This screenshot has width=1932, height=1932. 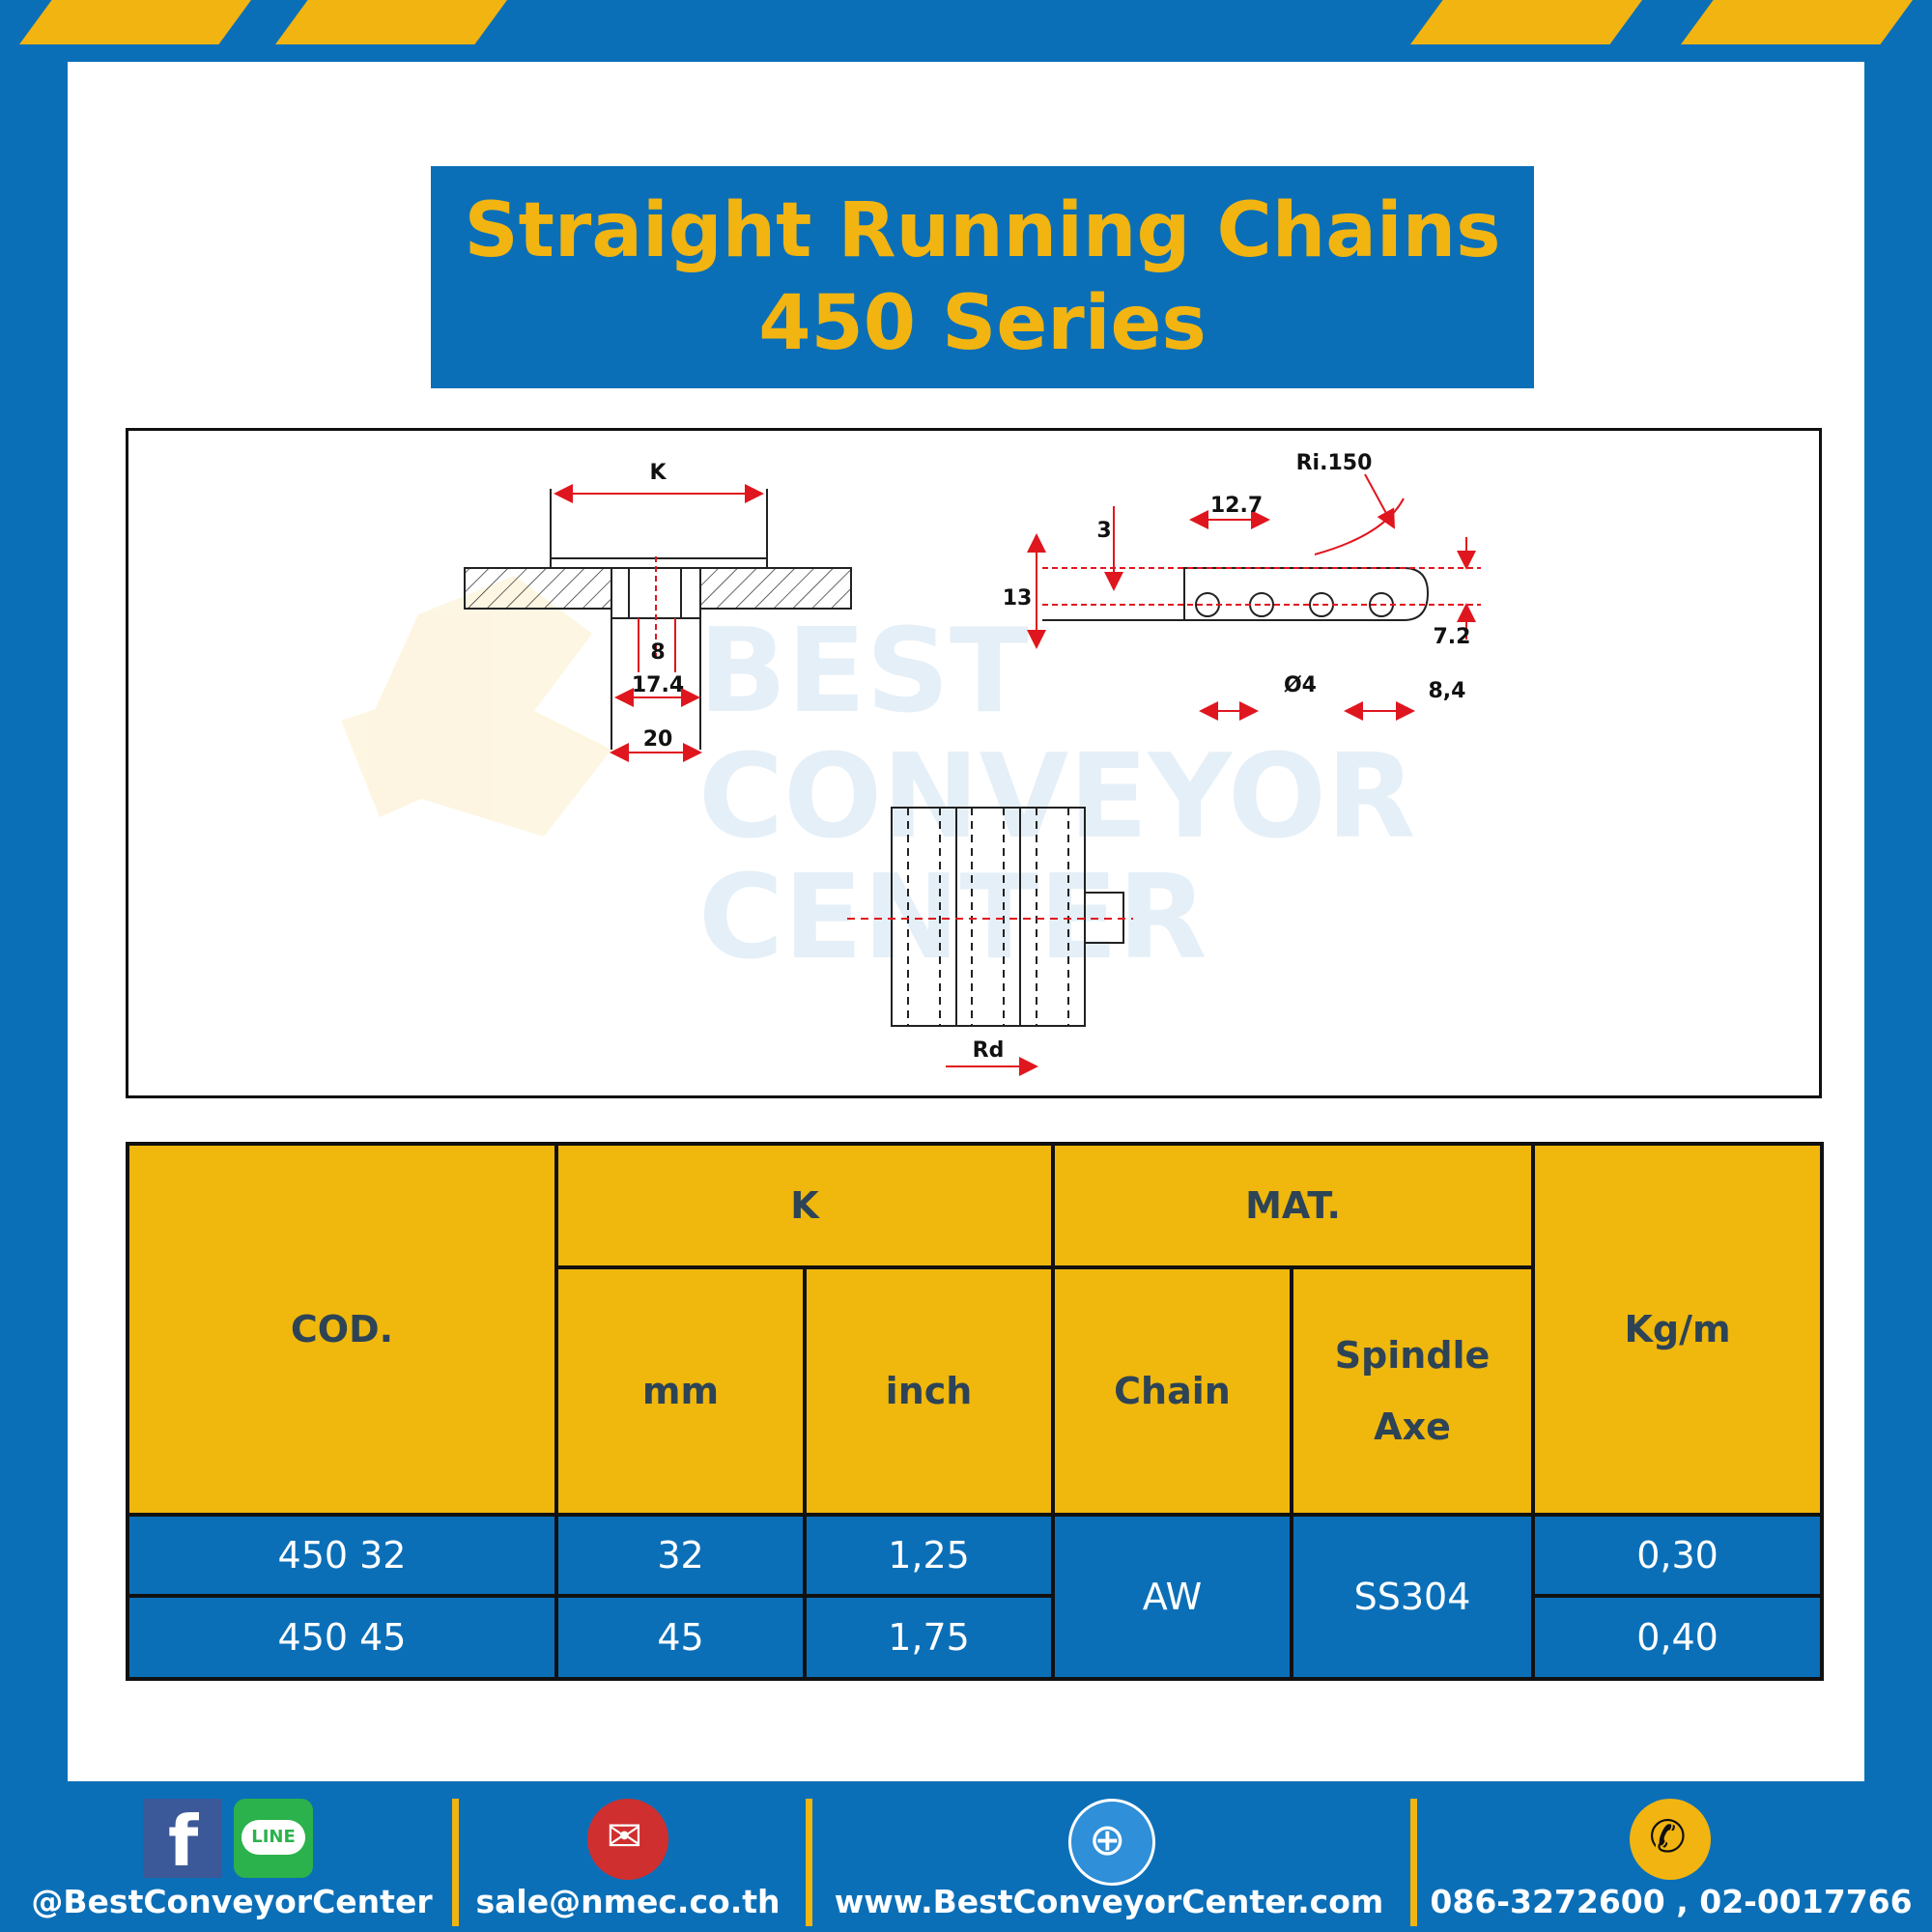 What do you see at coordinates (1678, 1637) in the screenshot?
I see `cell-kgm: 0,40` at bounding box center [1678, 1637].